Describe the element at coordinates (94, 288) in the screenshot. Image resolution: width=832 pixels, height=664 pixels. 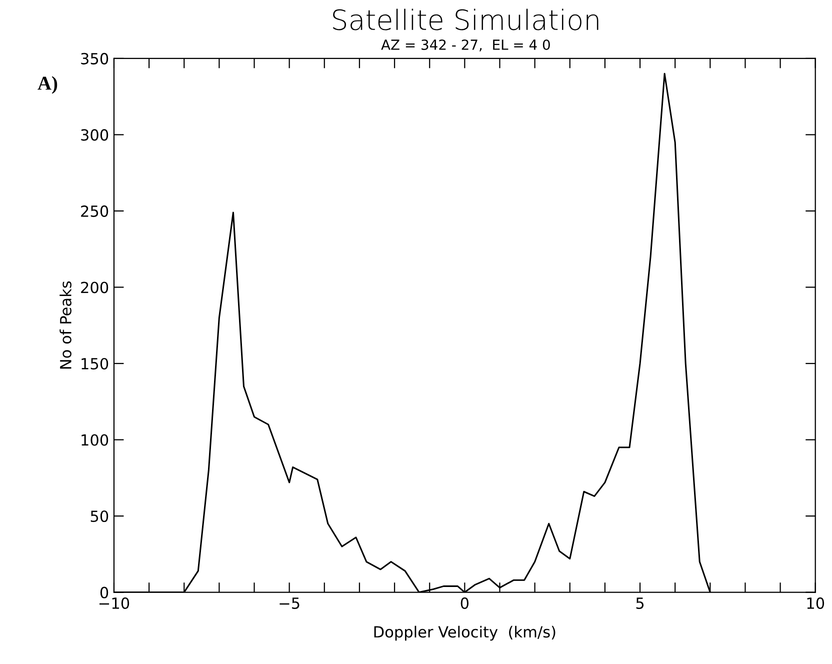
I see `y-tick-label: 200` at that location.